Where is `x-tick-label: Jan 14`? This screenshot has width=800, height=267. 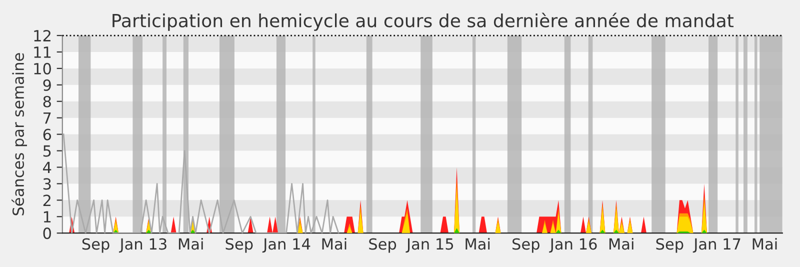
x-tick-label: Jan 14 is located at coordinates (286, 245).